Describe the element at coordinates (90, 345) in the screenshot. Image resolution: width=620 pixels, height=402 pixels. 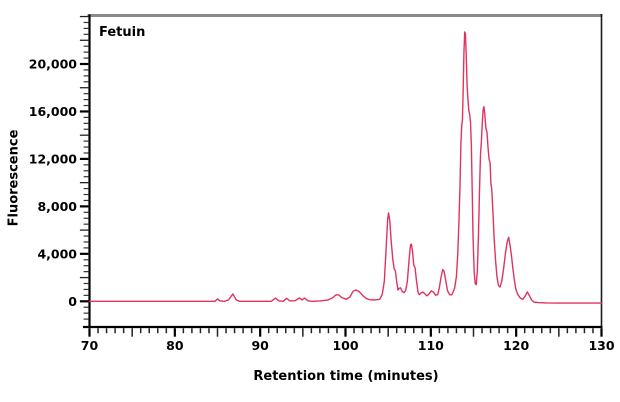
I see `x-tick-label: 70` at that location.